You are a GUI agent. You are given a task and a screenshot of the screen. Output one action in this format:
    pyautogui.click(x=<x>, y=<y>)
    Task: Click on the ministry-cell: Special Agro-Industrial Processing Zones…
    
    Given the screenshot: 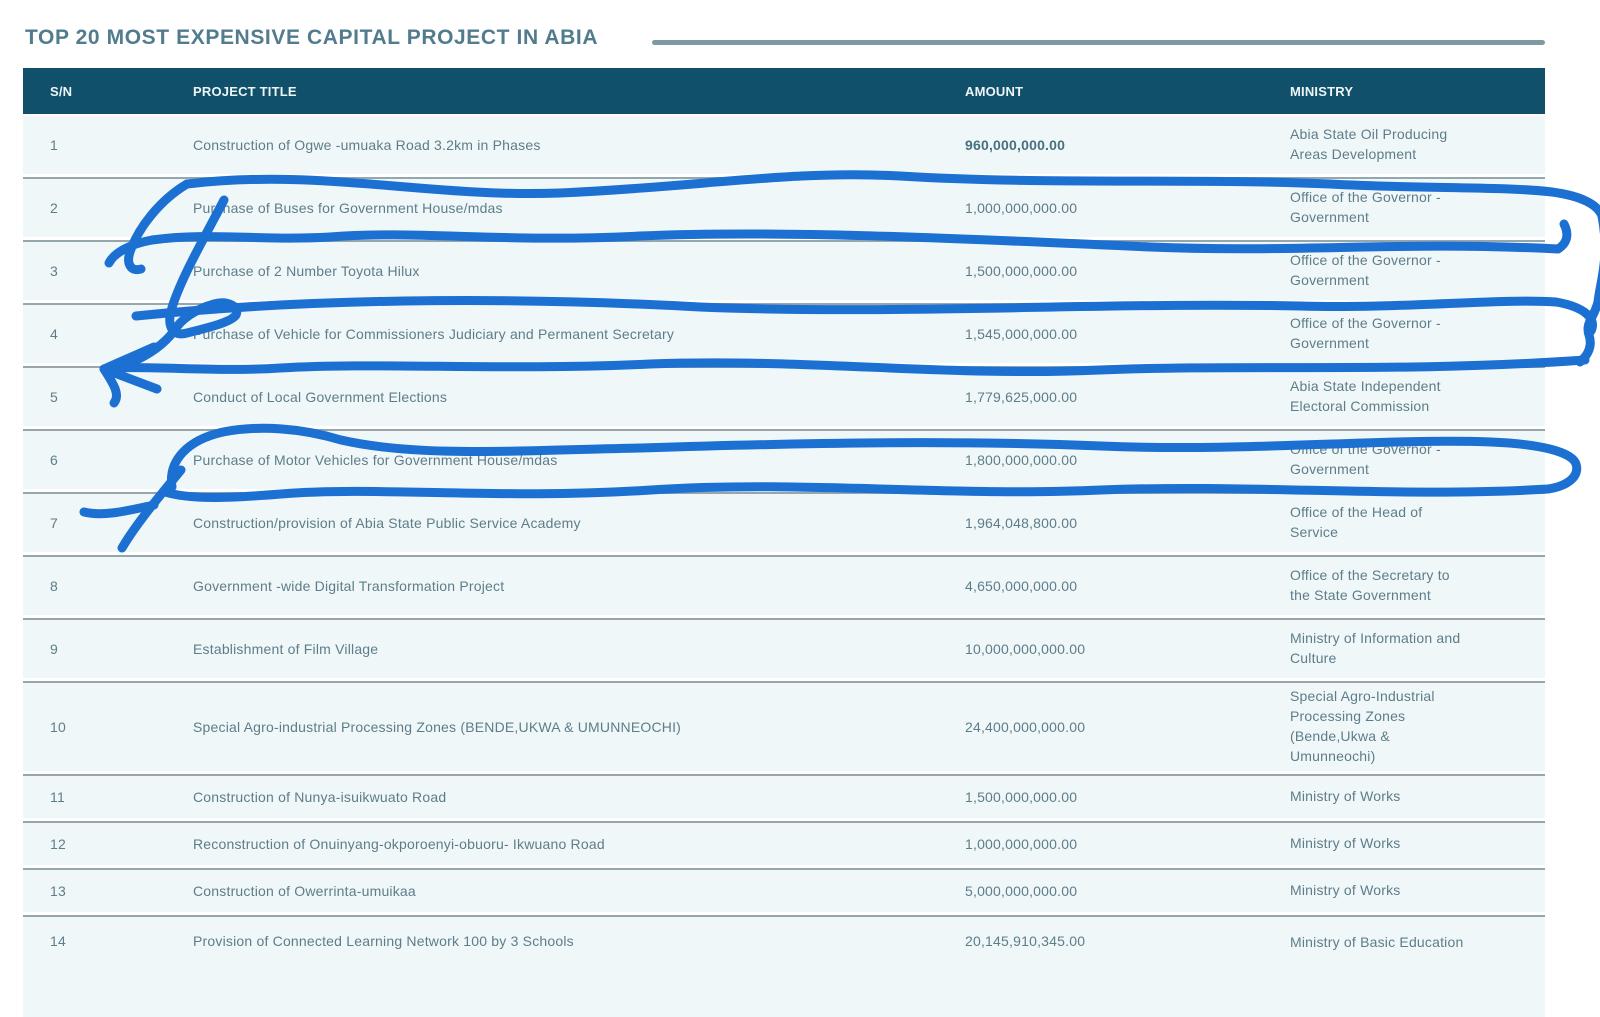 What is the action you would take?
    pyautogui.click(x=1362, y=726)
    